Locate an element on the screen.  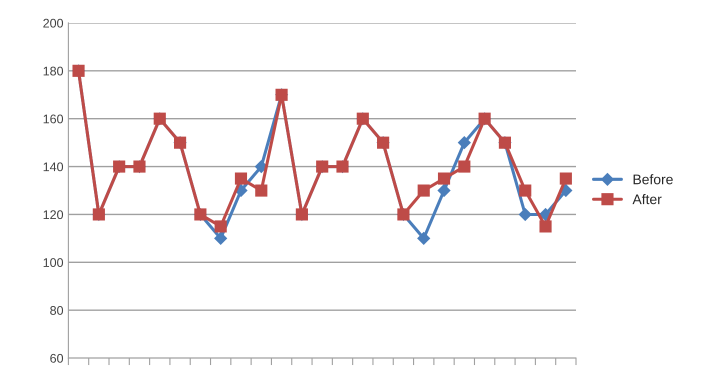
y-tick-label: 60 is located at coordinates (57, 358).